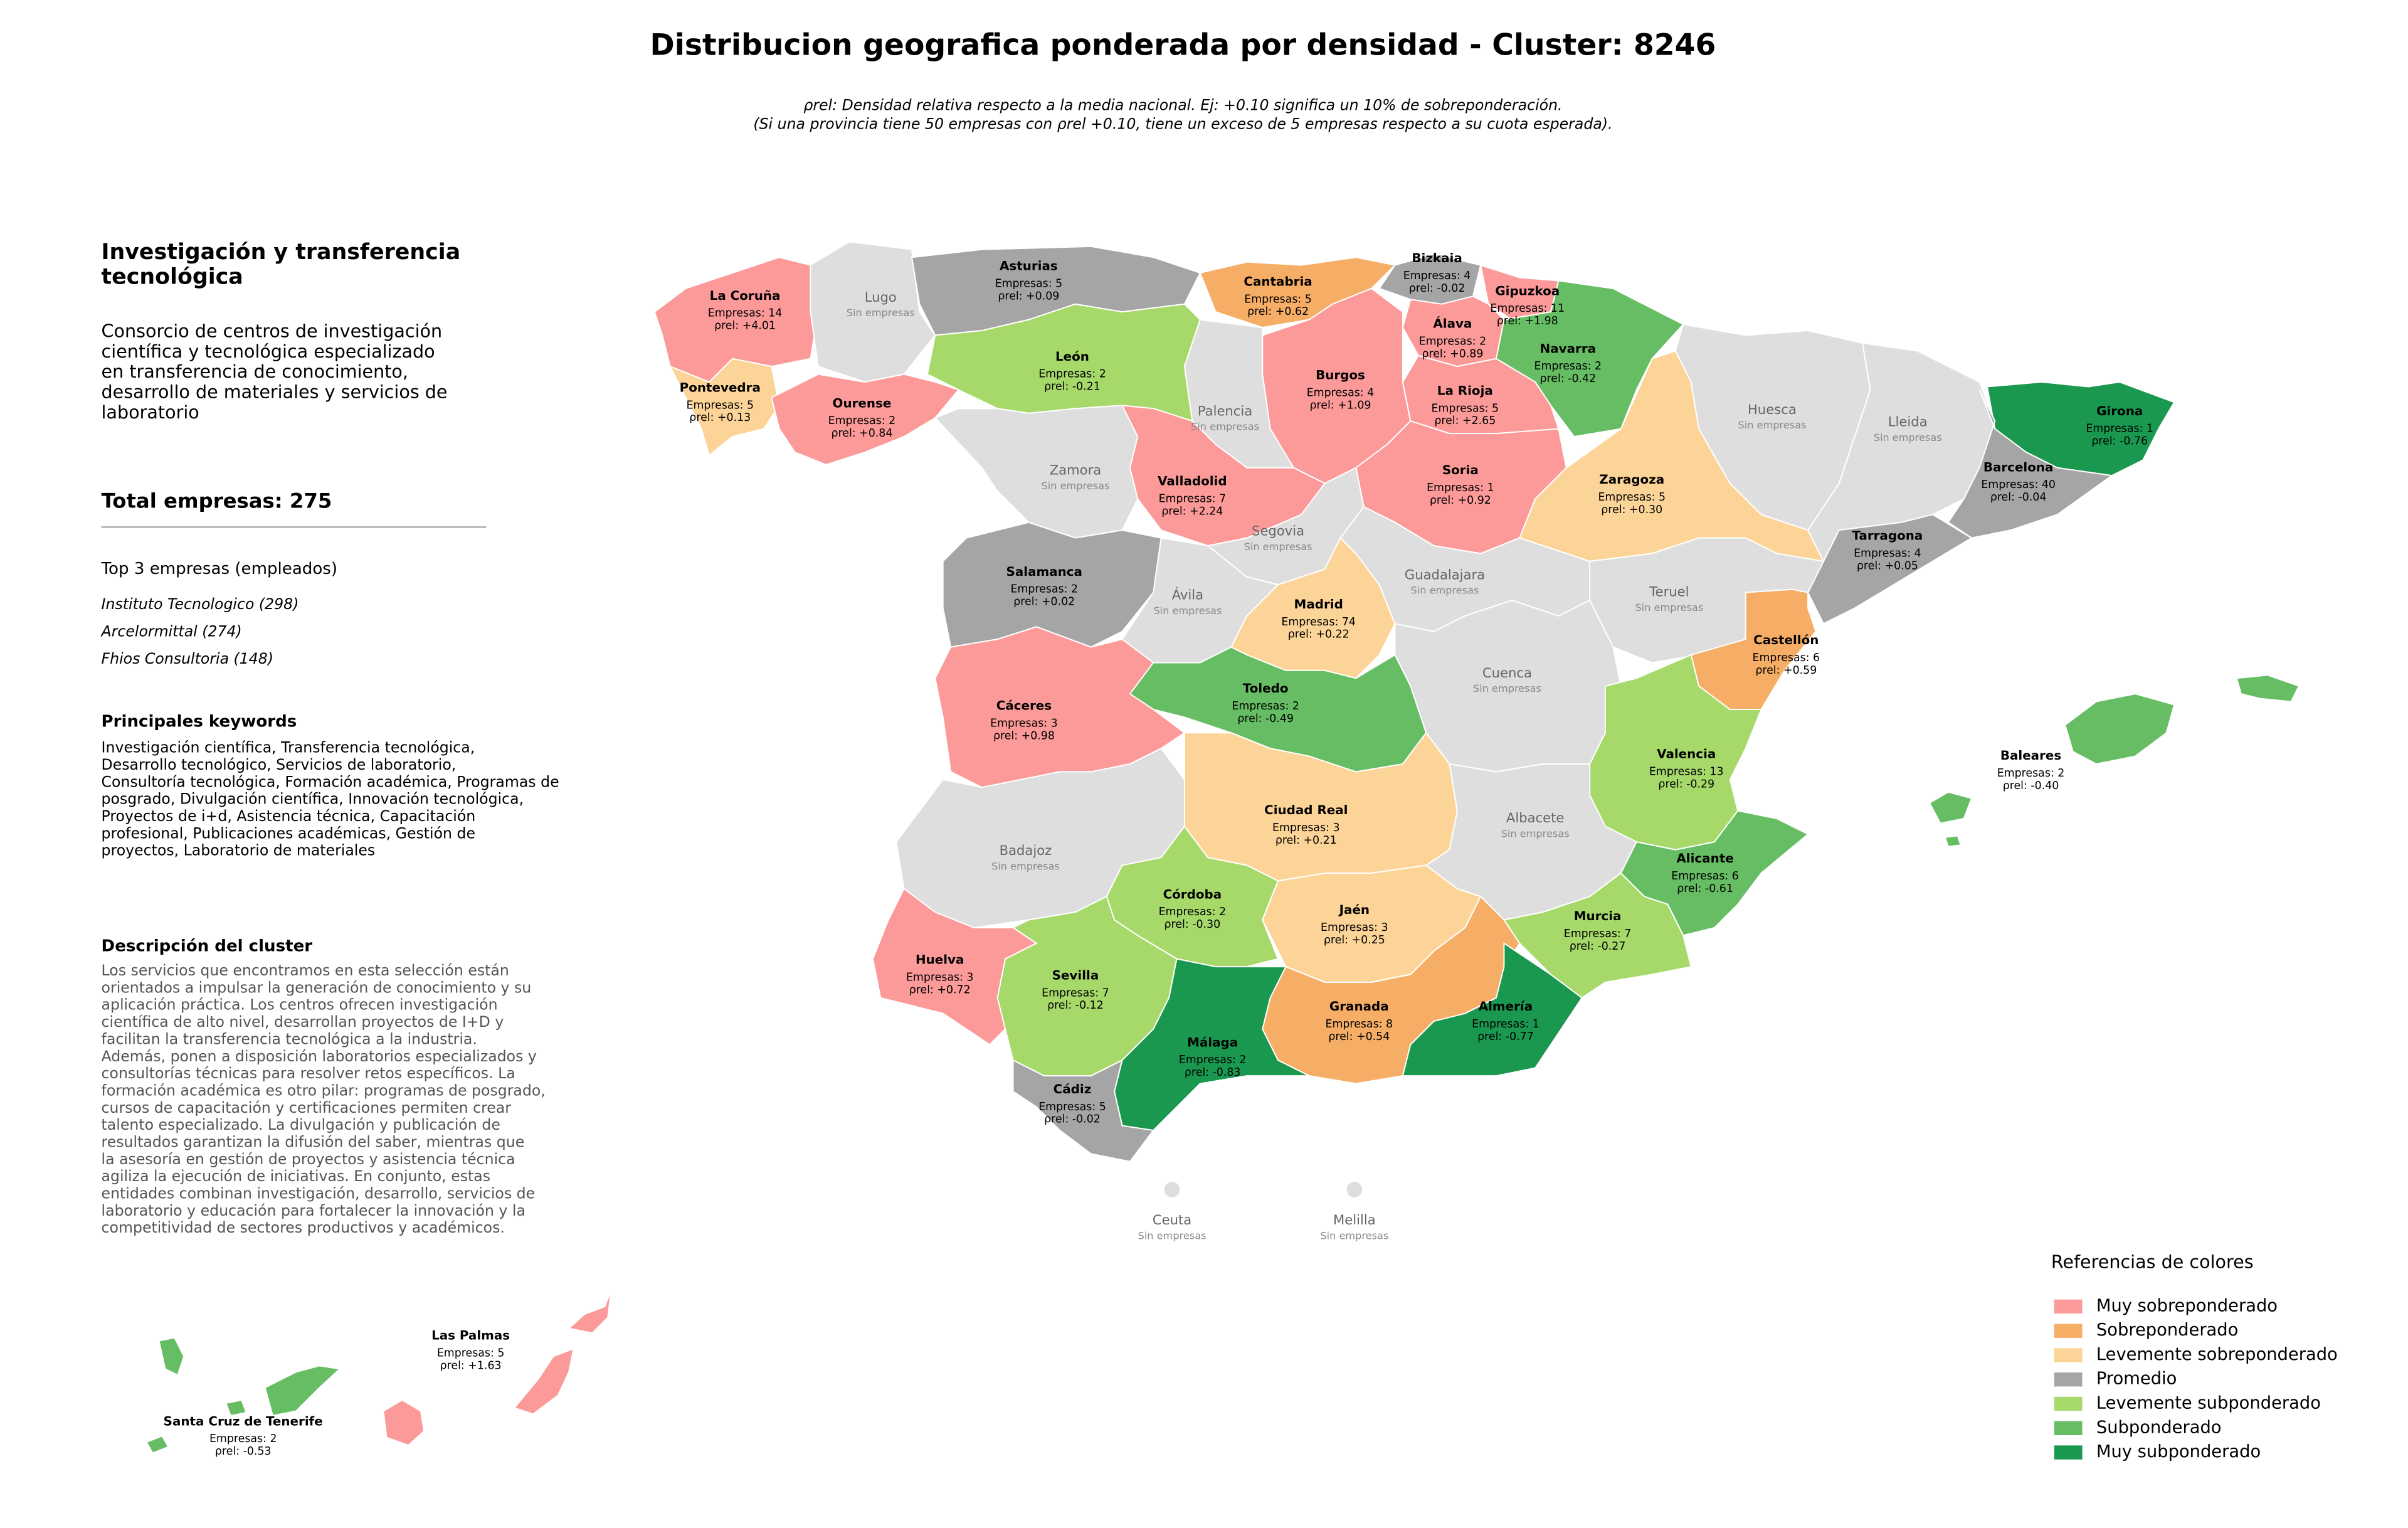 This screenshot has height=1528, width=2408. What do you see at coordinates (1225, 410) in the screenshot?
I see `province-name: Palencia` at bounding box center [1225, 410].